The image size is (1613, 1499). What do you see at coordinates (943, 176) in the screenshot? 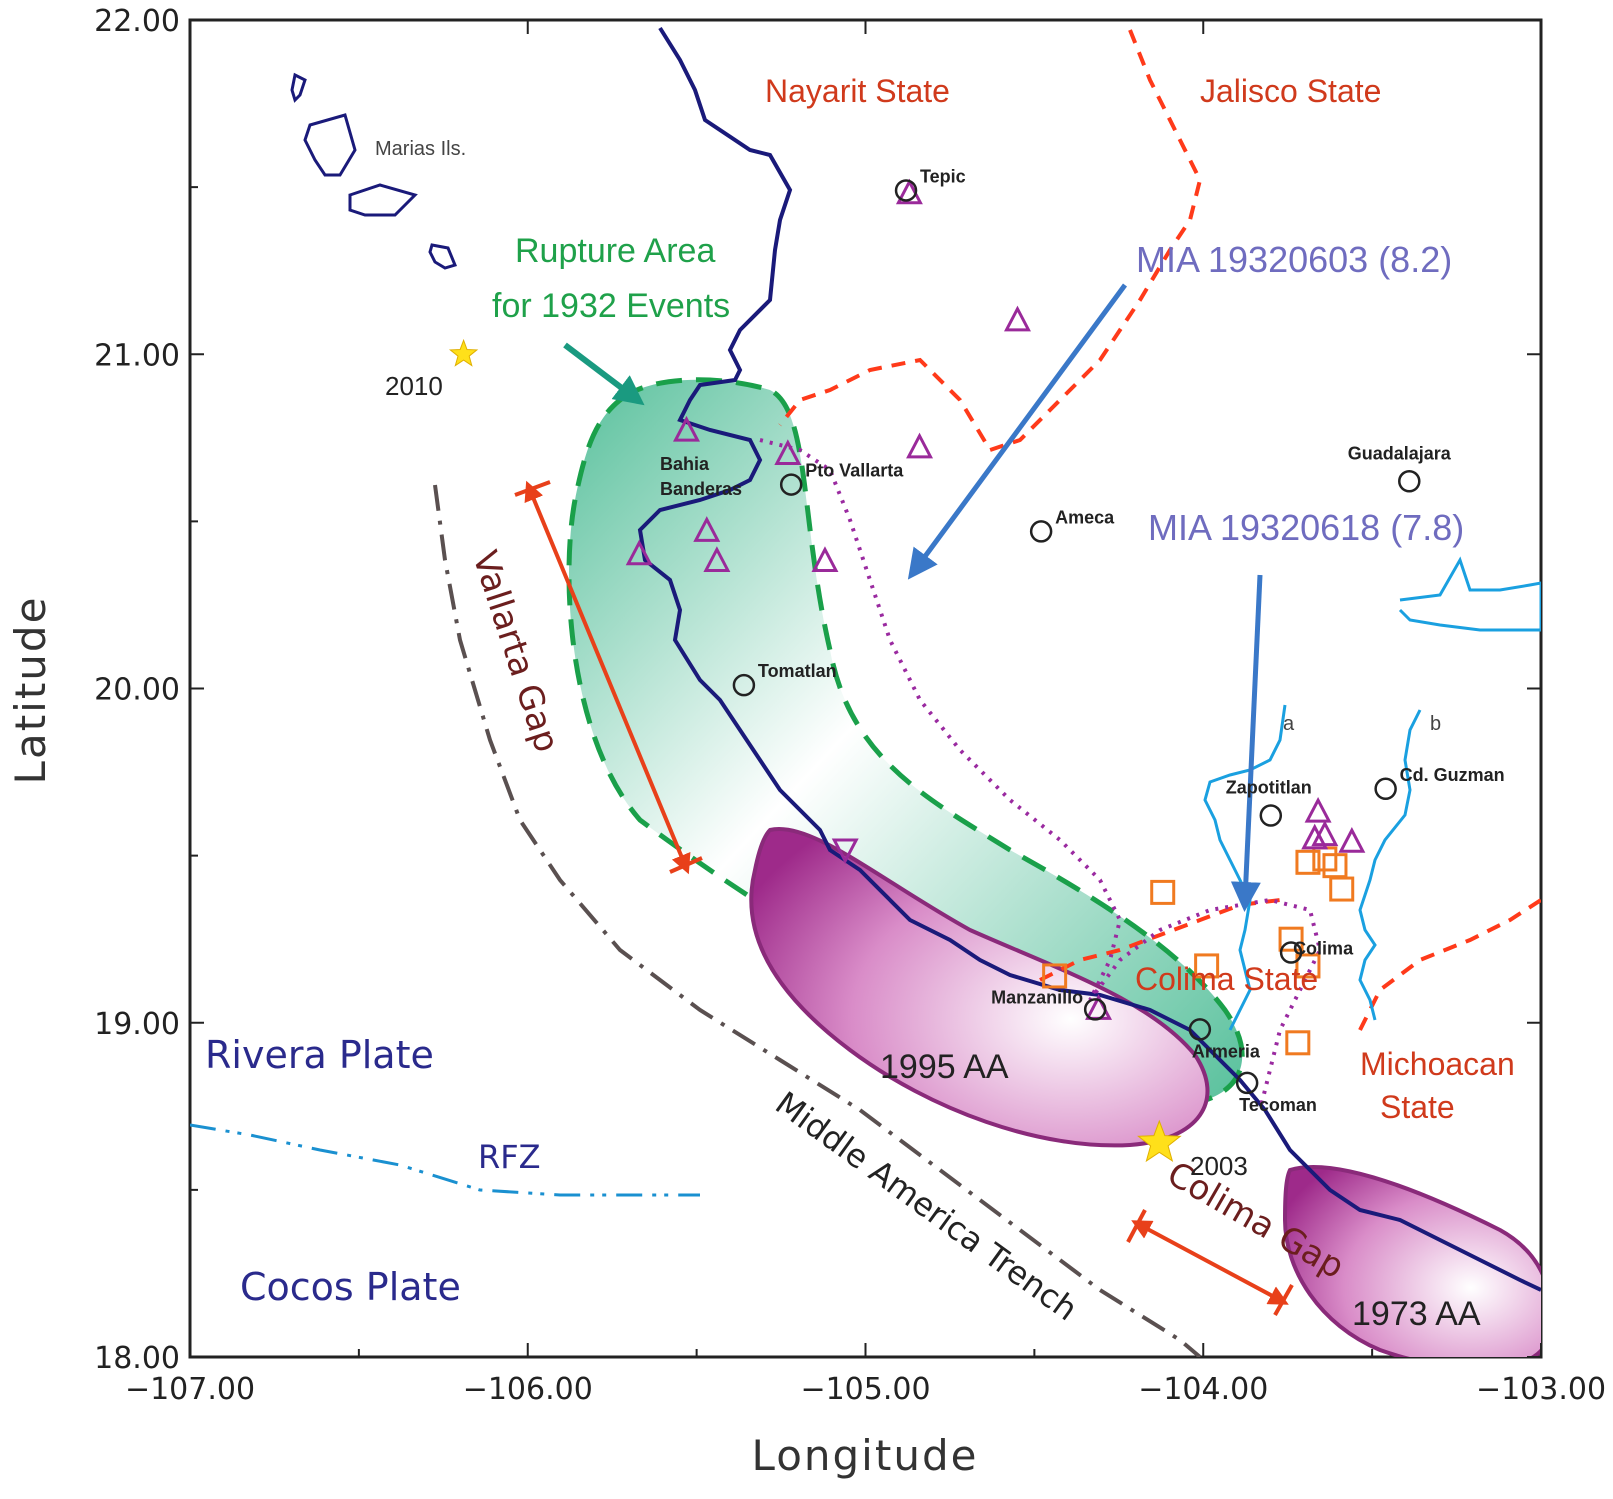
I see `city-label: Tepic` at bounding box center [943, 176].